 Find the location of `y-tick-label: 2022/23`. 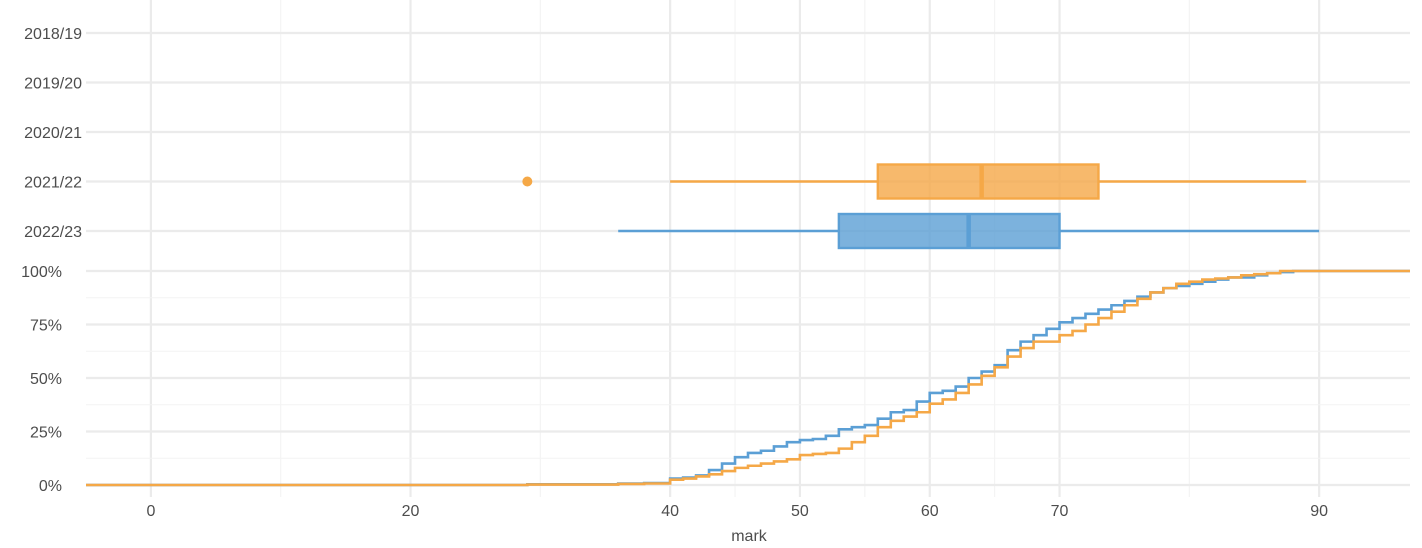

y-tick-label: 2022/23 is located at coordinates (53, 232).